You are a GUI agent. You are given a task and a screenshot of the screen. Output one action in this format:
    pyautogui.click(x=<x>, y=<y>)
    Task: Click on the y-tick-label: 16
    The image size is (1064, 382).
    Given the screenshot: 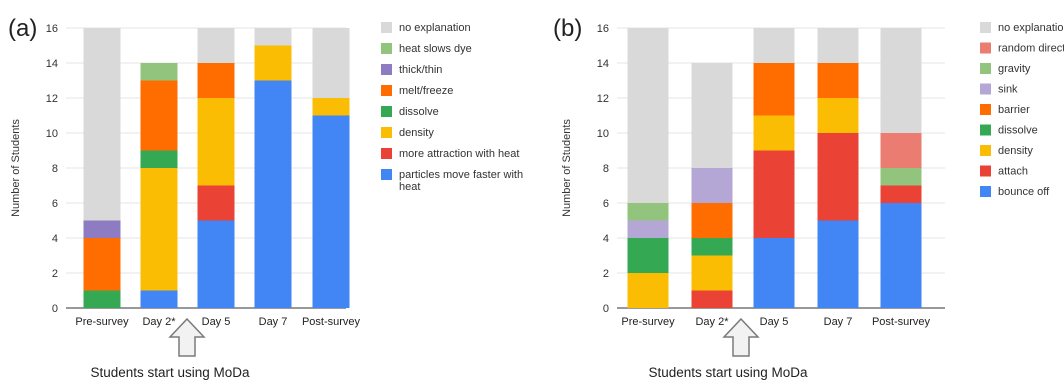 What is the action you would take?
    pyautogui.click(x=52, y=29)
    